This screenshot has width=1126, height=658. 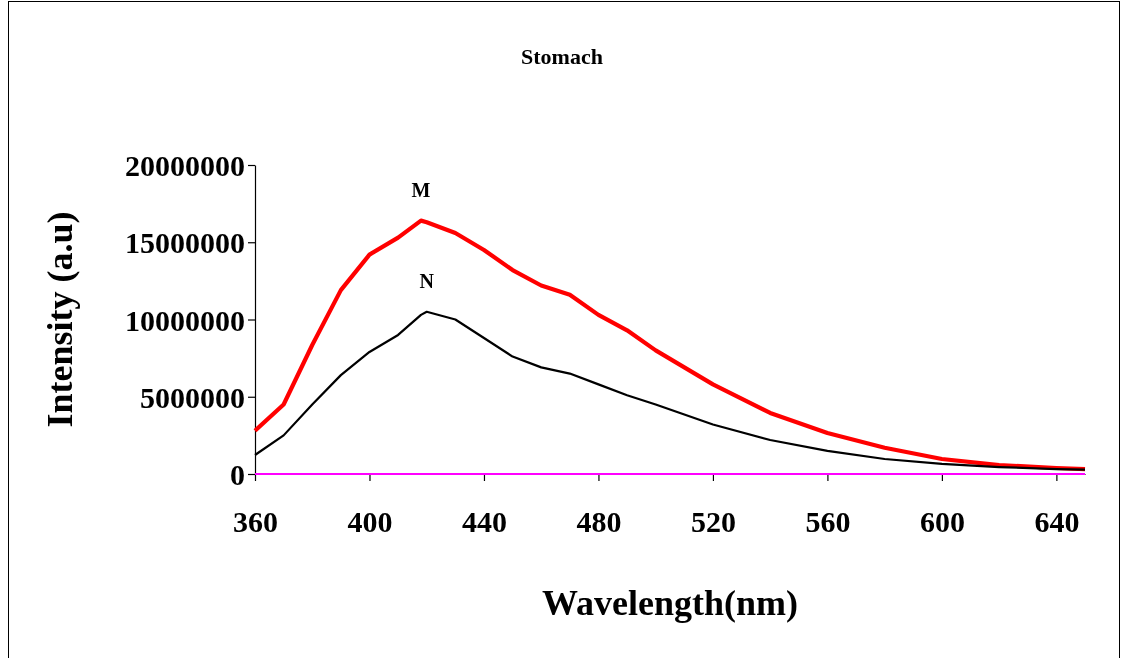 I want to click on y-tick-label: 0, so click(x=237, y=474).